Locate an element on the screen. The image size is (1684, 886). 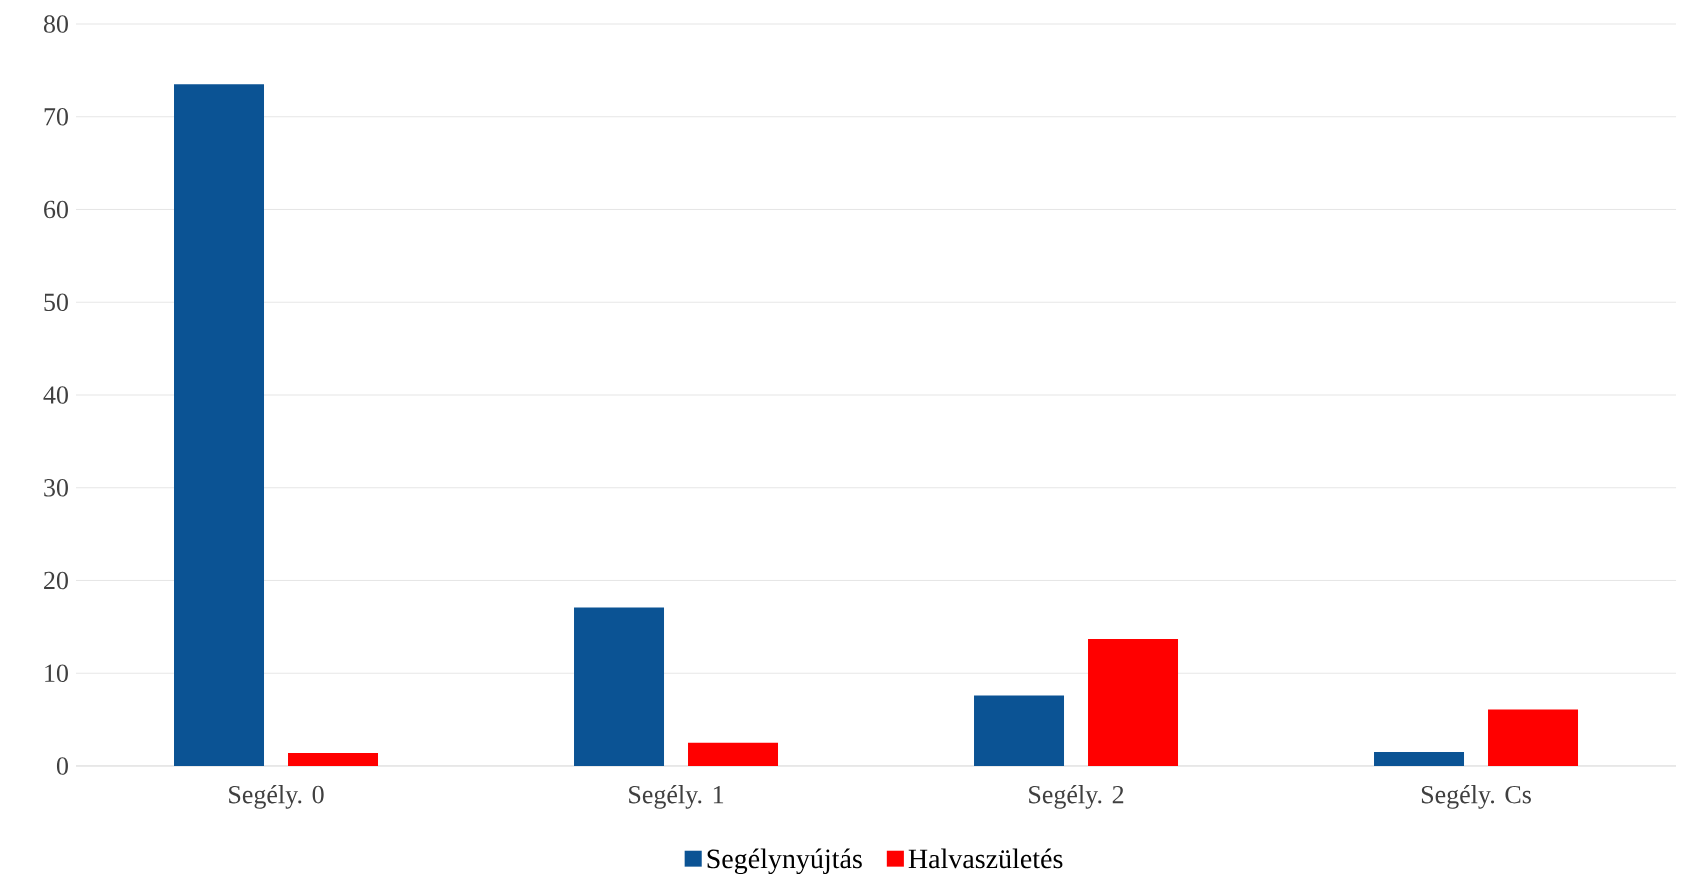
y-tick-label: 50 is located at coordinates (56, 302).